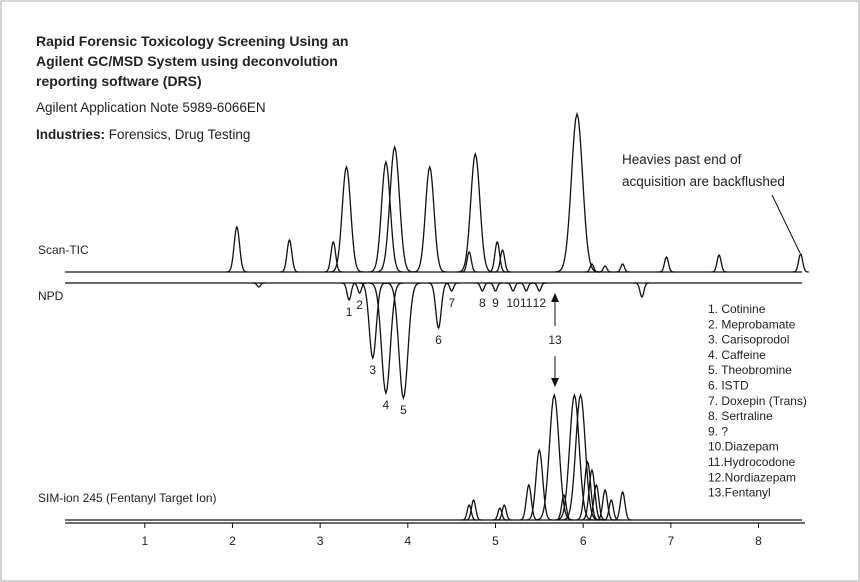 This screenshot has width=860, height=582. What do you see at coordinates (144, 541) in the screenshot?
I see `x-tick-label: 1` at bounding box center [144, 541].